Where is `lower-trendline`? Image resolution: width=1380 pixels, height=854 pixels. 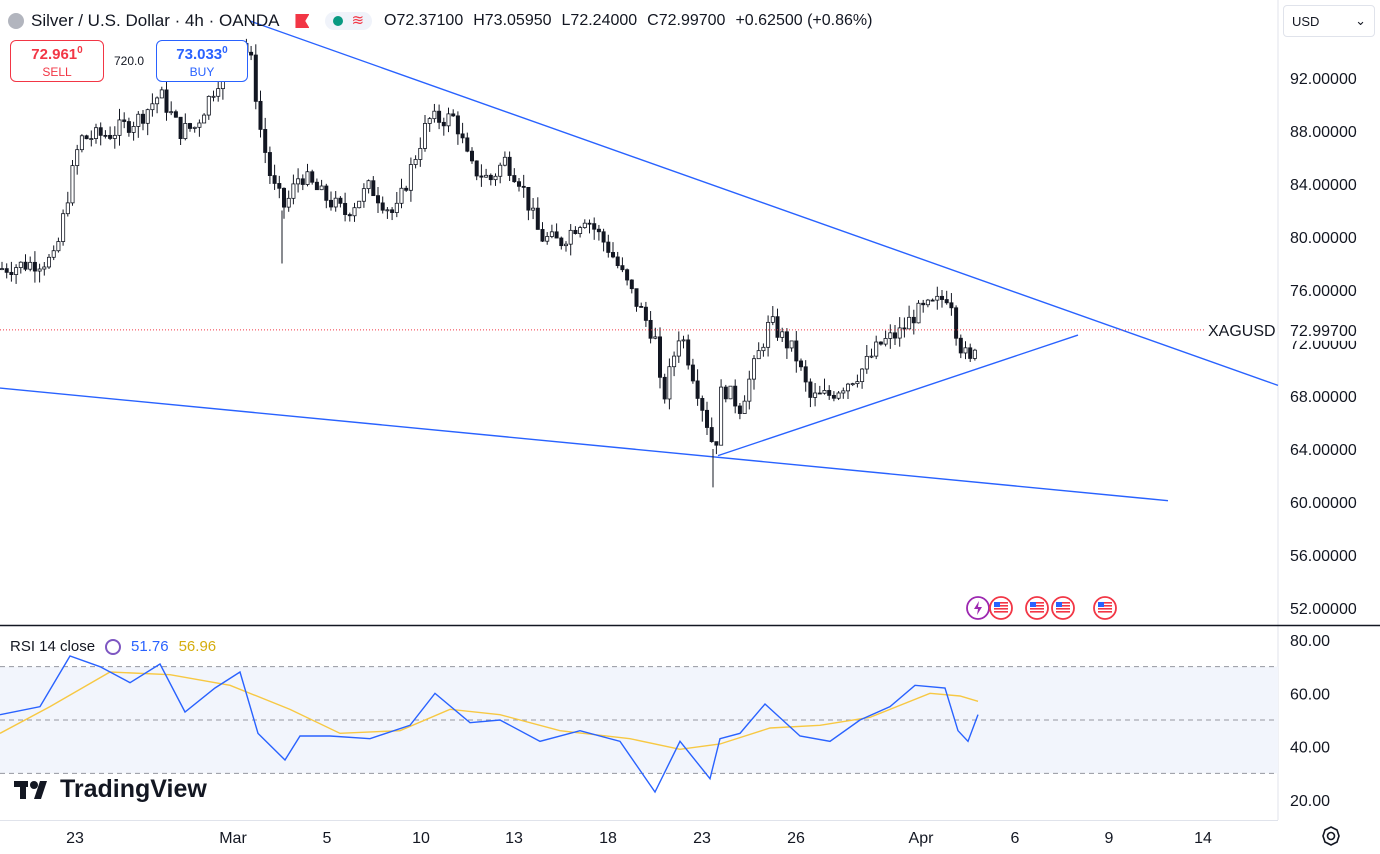 lower-trendline is located at coordinates (584, 444).